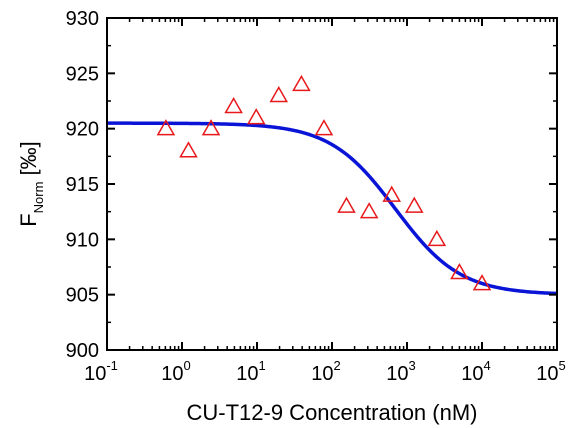 The height and width of the screenshot is (428, 577). I want to click on x-tick-label: 10³, so click(400, 371).